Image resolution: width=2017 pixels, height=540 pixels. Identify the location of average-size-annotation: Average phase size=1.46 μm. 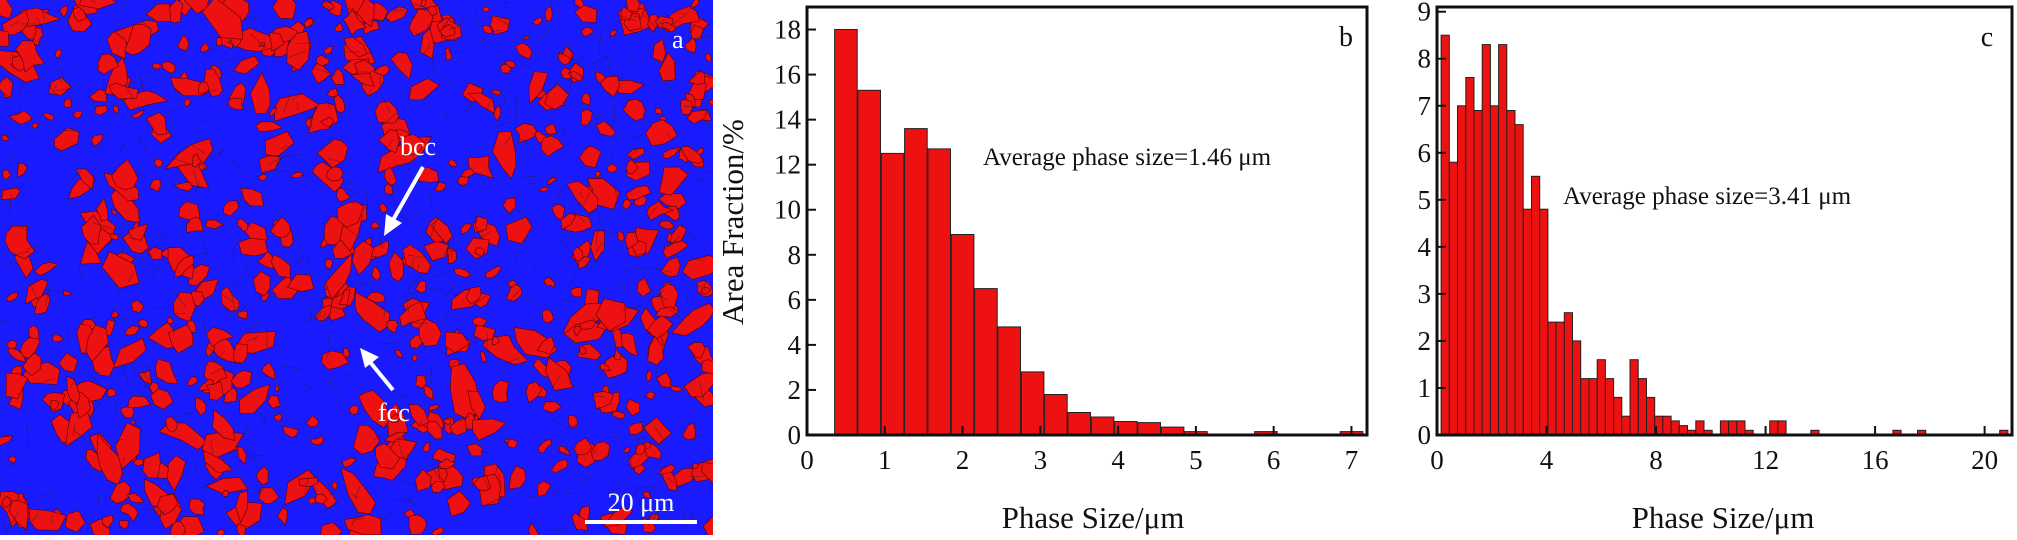
(1127, 157).